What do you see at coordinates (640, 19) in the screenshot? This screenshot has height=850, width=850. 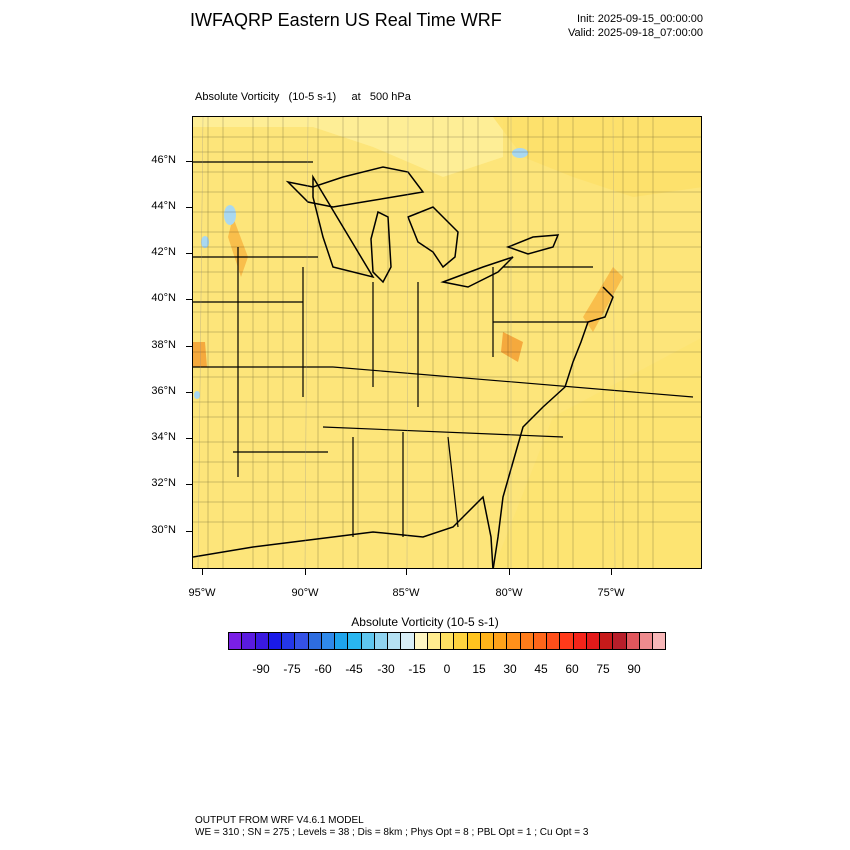 I see `init-time-label: Init: 2025-09-15_00:00:00` at bounding box center [640, 19].